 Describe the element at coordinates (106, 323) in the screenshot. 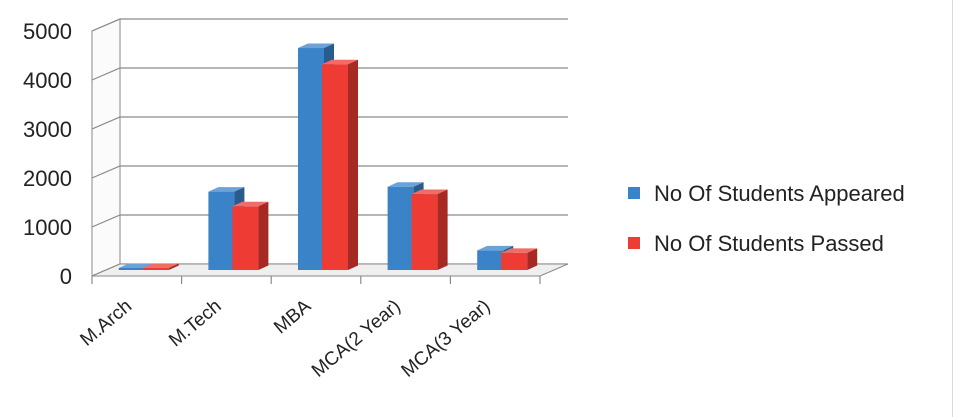

I see `x-tick-label: M.Arch` at that location.